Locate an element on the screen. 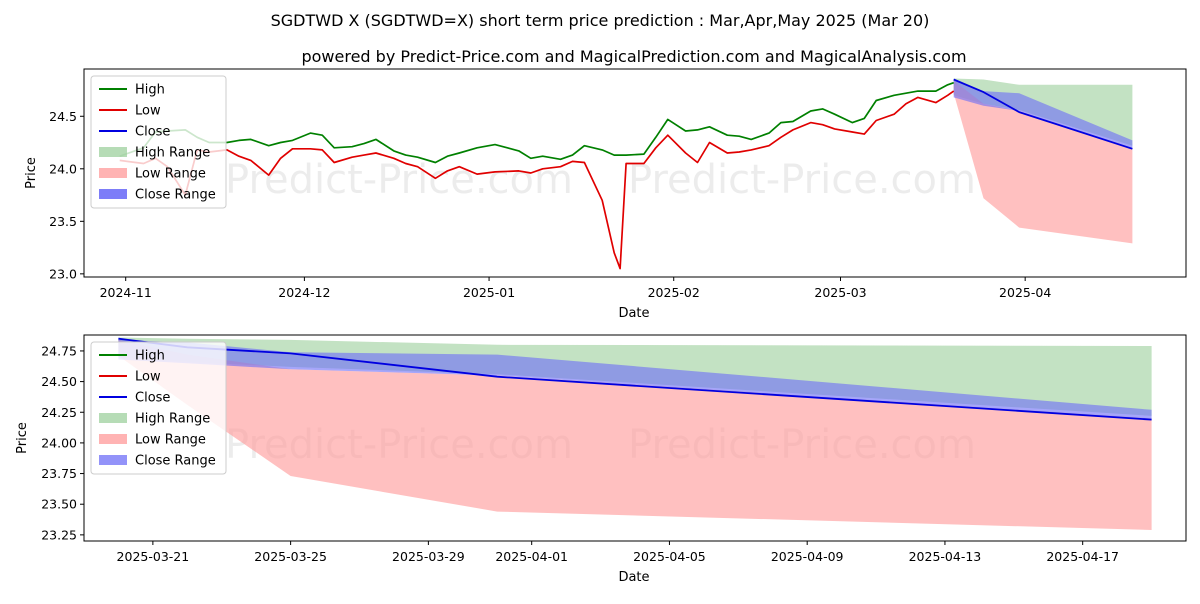 Image resolution: width=1200 pixels, height=604 pixels. y-tick-label: 23.25 is located at coordinates (59, 534).